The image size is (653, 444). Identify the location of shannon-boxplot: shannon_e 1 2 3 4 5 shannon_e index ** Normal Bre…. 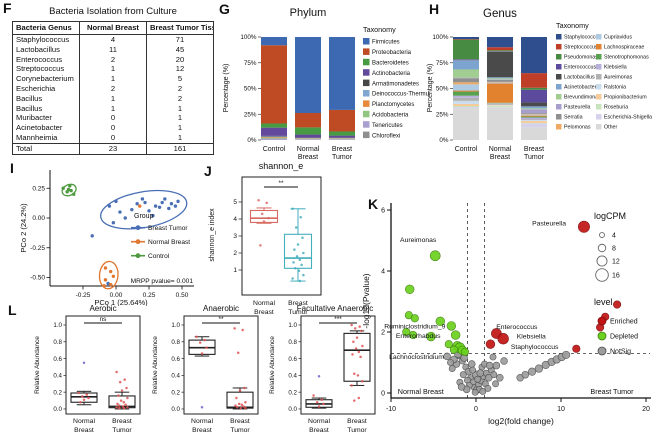
(261, 238).